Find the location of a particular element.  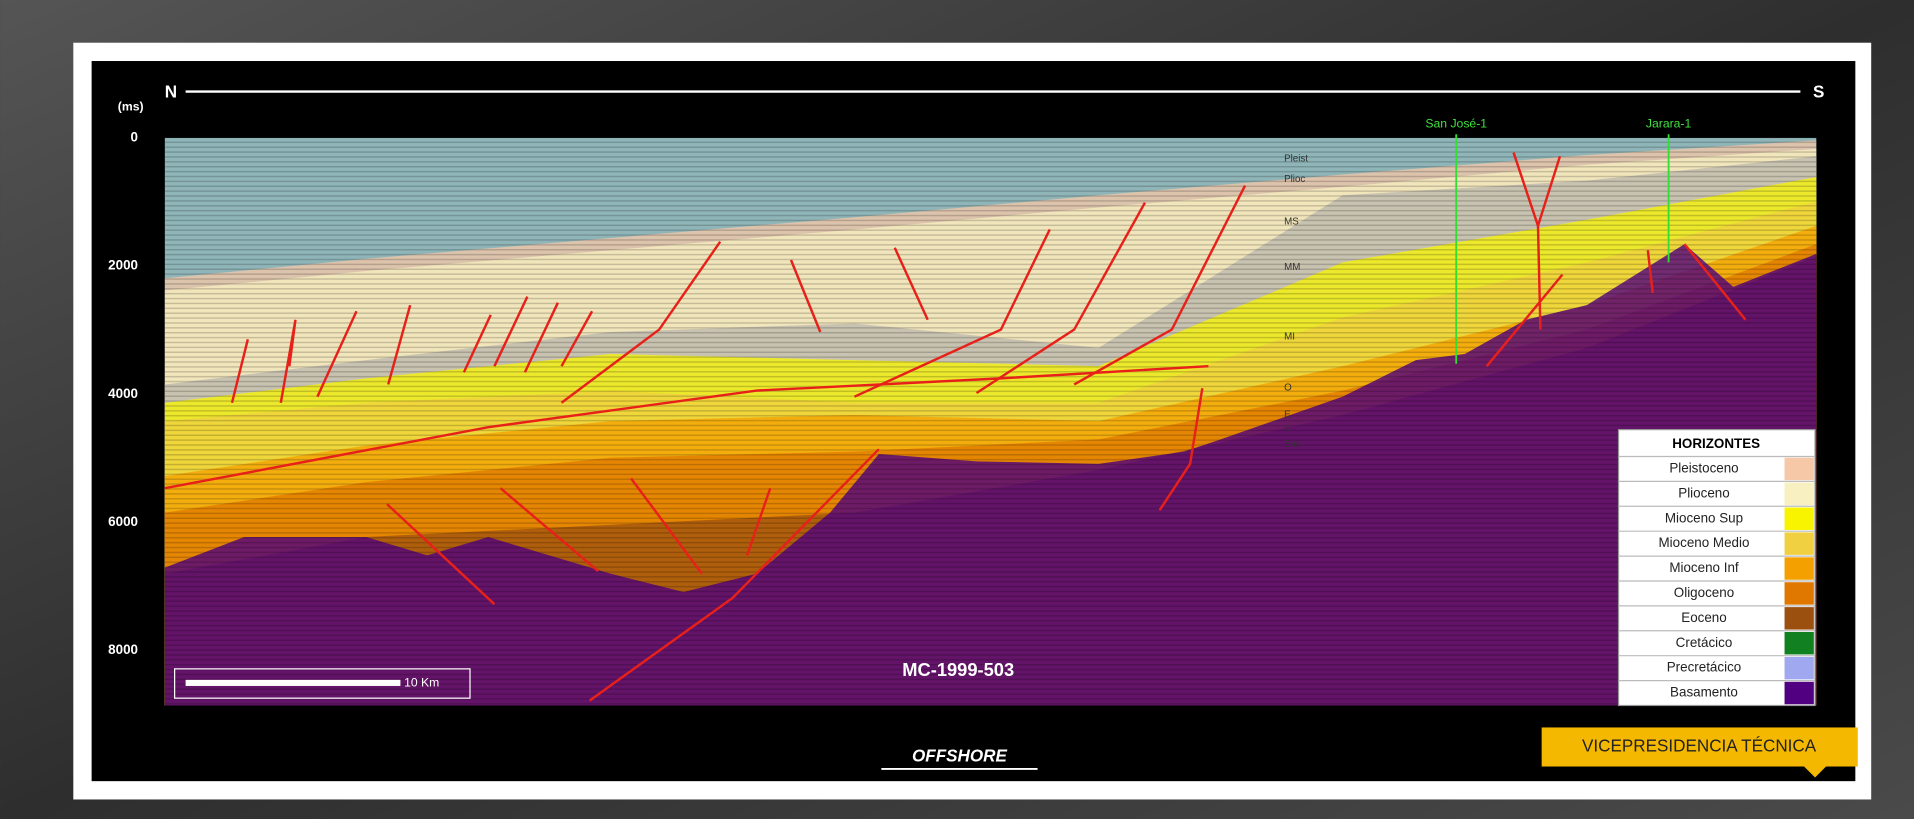

scale-bar is located at coordinates (293, 682).